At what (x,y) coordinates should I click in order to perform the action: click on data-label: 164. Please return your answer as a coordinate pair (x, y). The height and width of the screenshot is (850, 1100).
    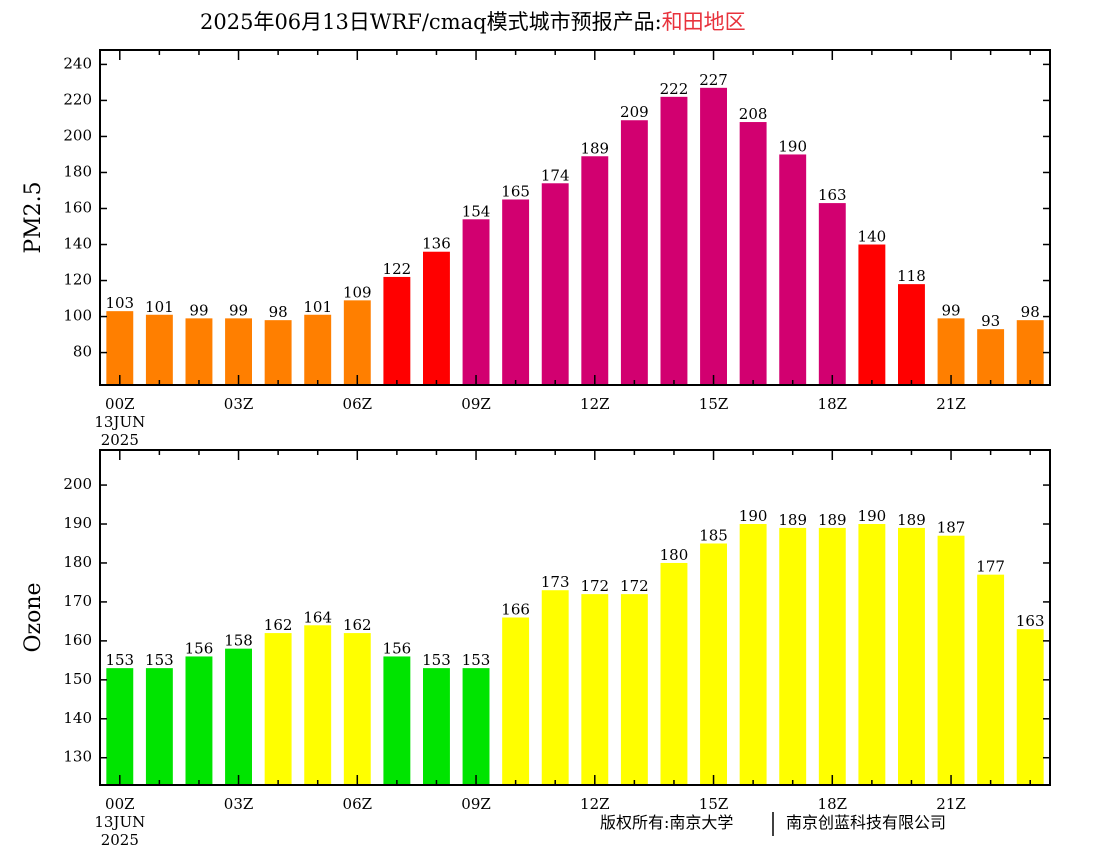
    Looking at the image, I should click on (317, 617).